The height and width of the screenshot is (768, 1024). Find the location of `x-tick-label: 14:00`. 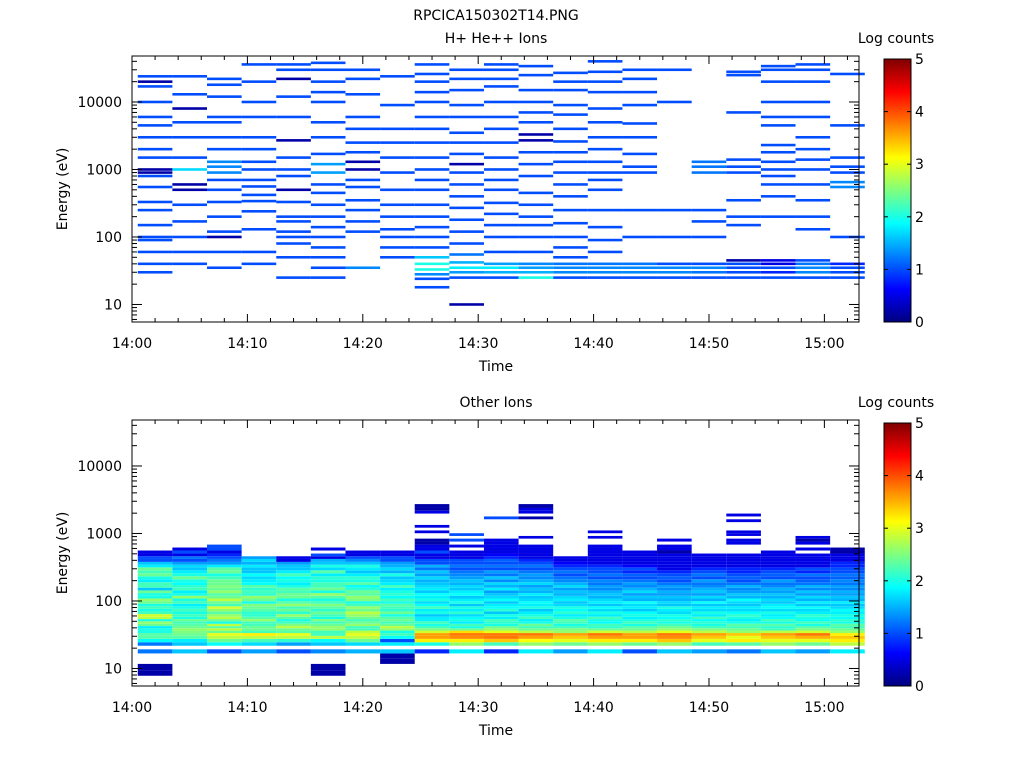

x-tick-label: 14:00 is located at coordinates (132, 344).